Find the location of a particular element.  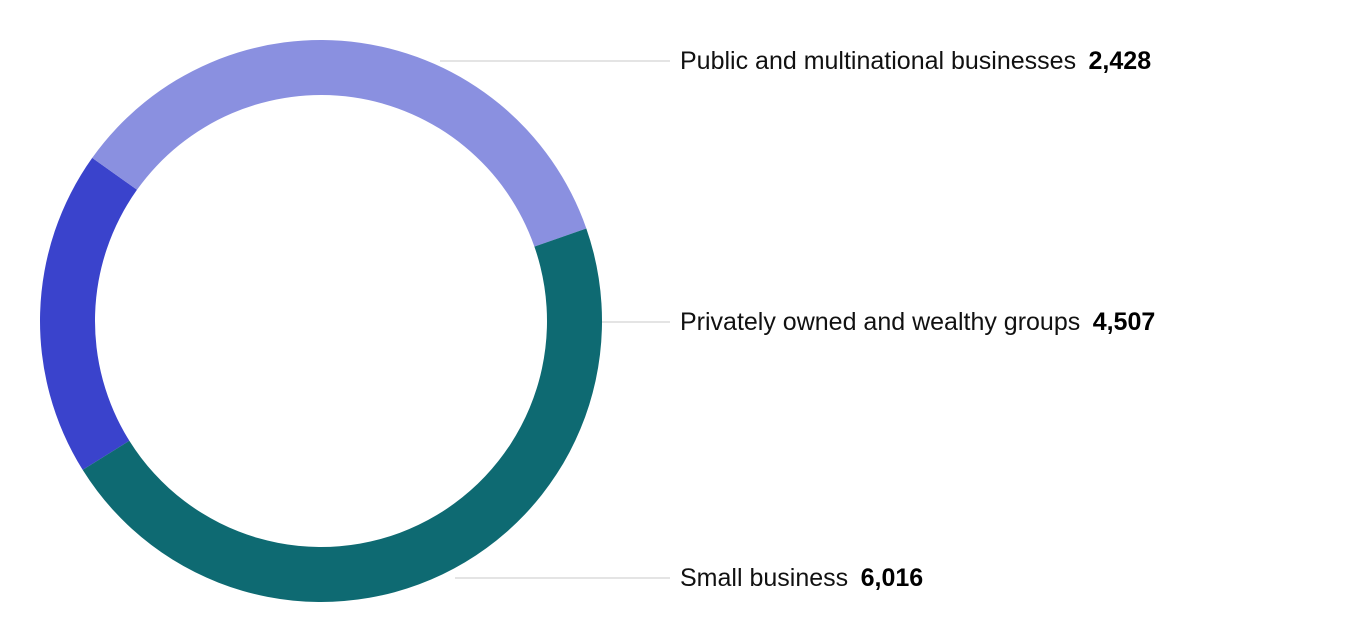

slice-label-small-business: Small business 6,016 is located at coordinates (801, 578).